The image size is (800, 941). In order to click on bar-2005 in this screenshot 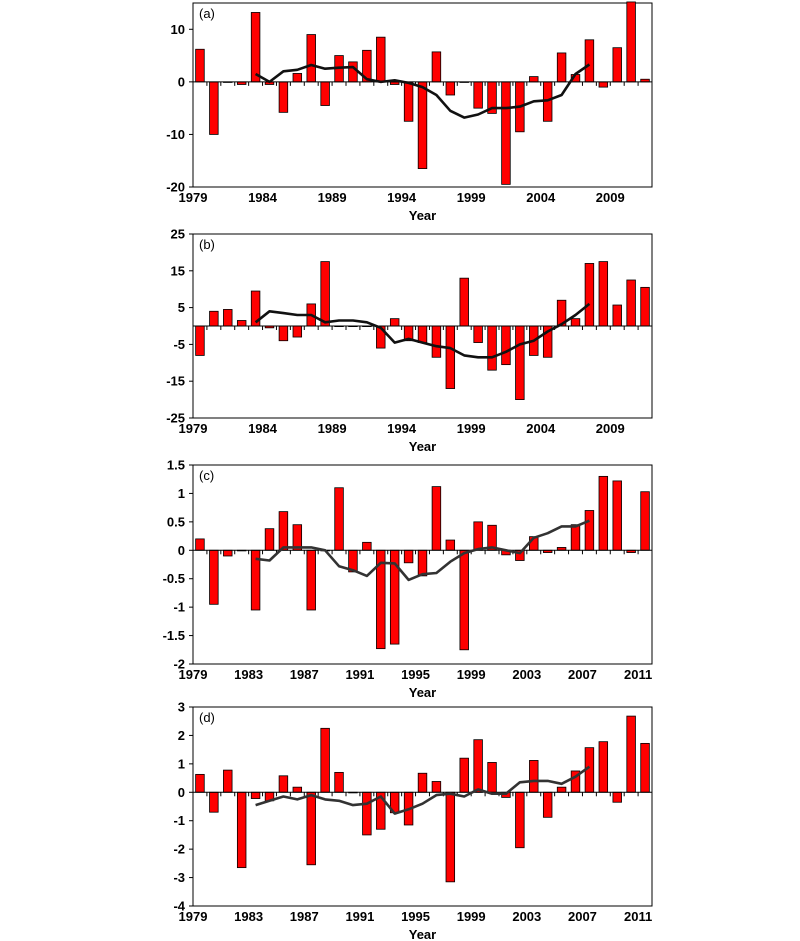, I will do `click(561, 67)`.